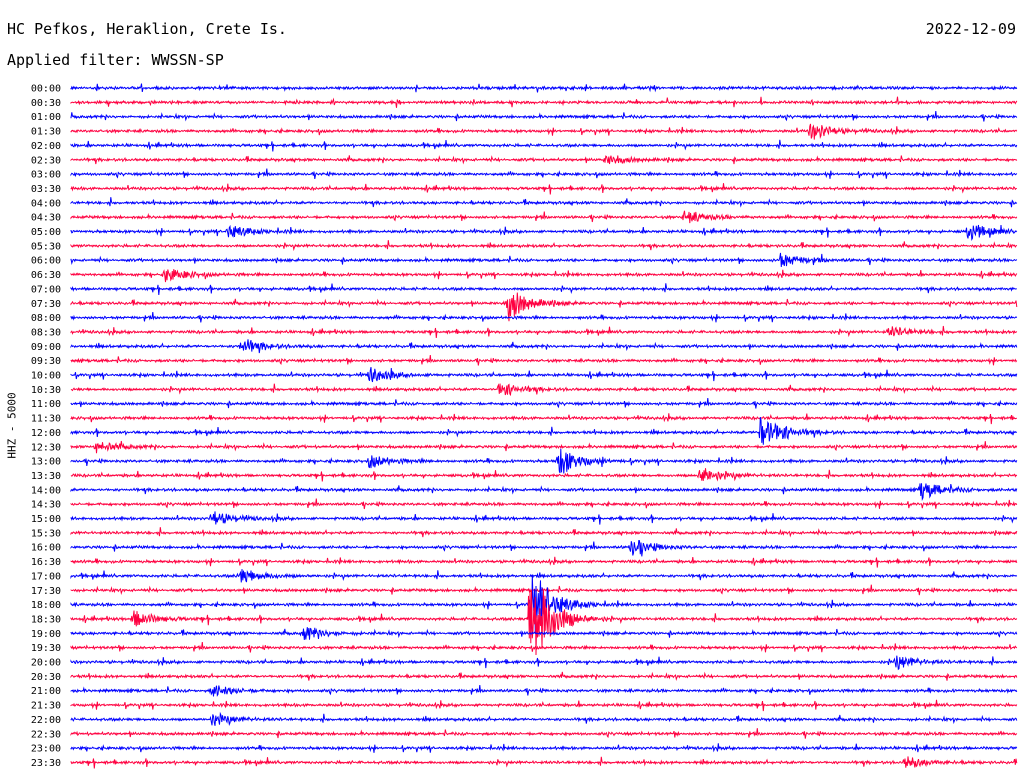 The image size is (1024, 780). Describe the element at coordinates (46, 462) in the screenshot. I see `time-tick-label: 13:00` at that location.